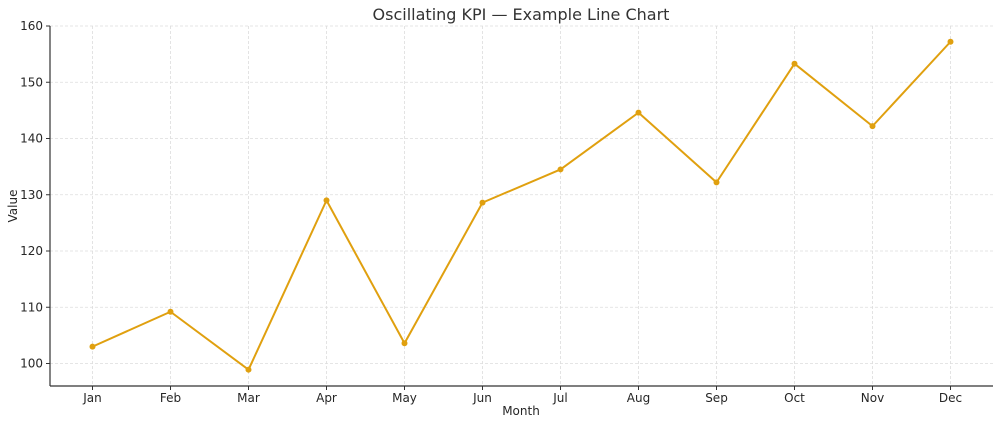 Image resolution: width=1000 pixels, height=425 pixels. Describe the element at coordinates (482, 202) in the screenshot. I see `data-point-jun` at that location.